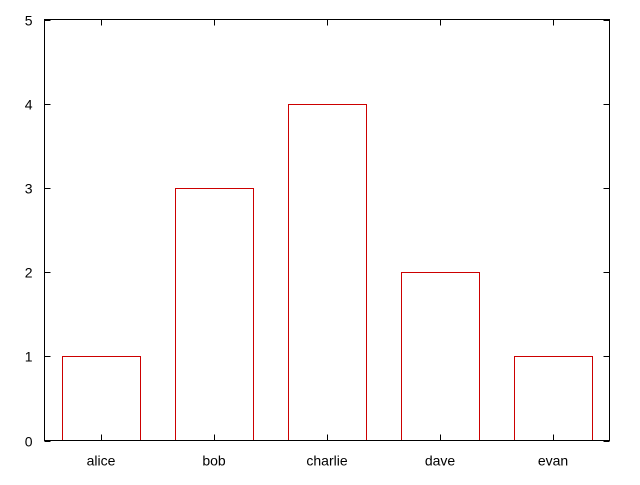 The image size is (640, 485). What do you see at coordinates (101, 398) in the screenshot?
I see `bar-alice` at bounding box center [101, 398].